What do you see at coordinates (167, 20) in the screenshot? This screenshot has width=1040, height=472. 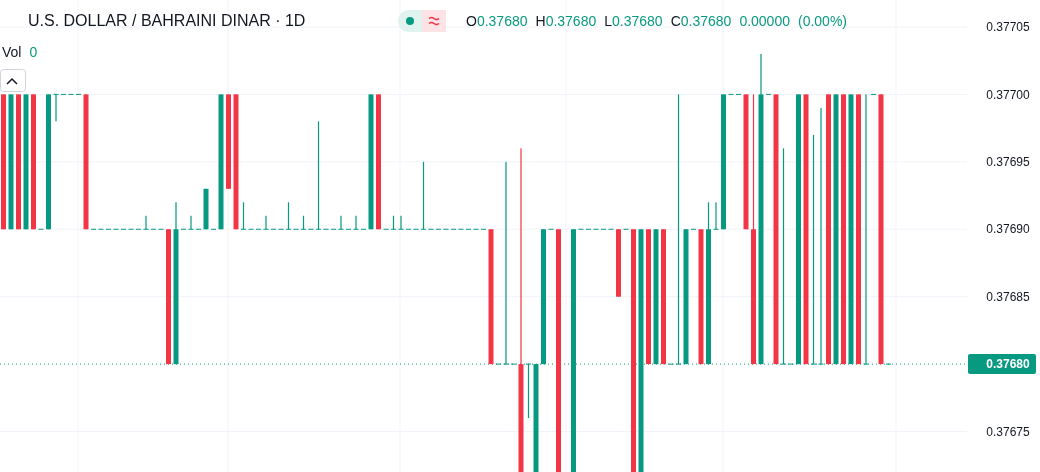 I see `text: U.S. DOLLAR / BAHRAINI DINAR · 1D` at bounding box center [167, 20].